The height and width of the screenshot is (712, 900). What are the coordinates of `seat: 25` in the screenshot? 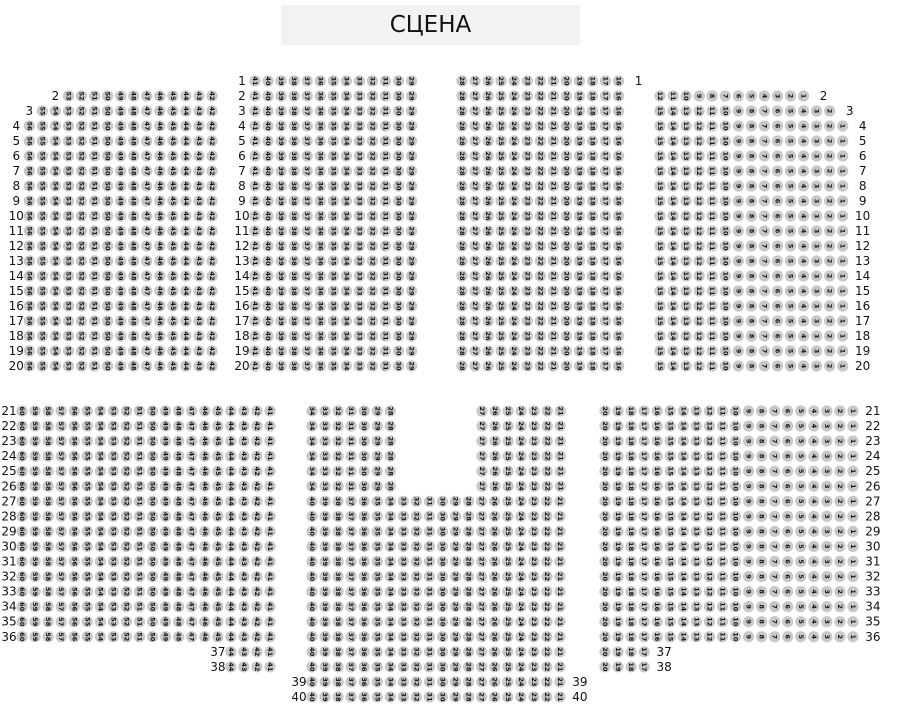 It's located at (508, 592).